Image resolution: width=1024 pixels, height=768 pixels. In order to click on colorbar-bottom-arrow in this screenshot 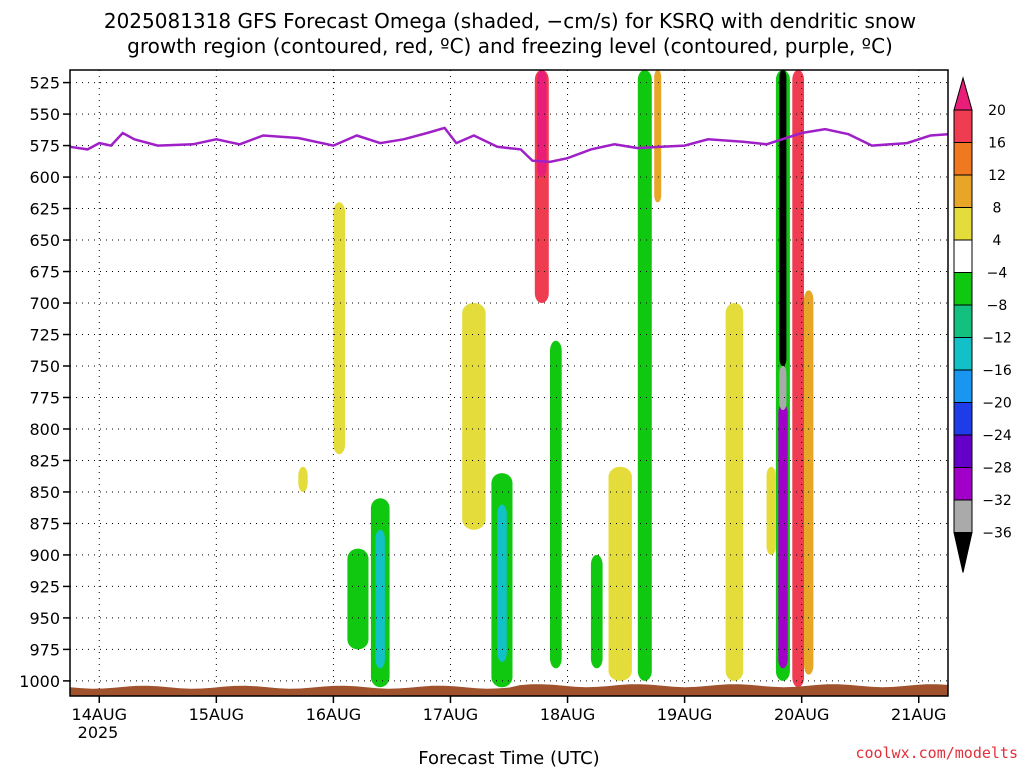, I will do `click(963, 552)`.